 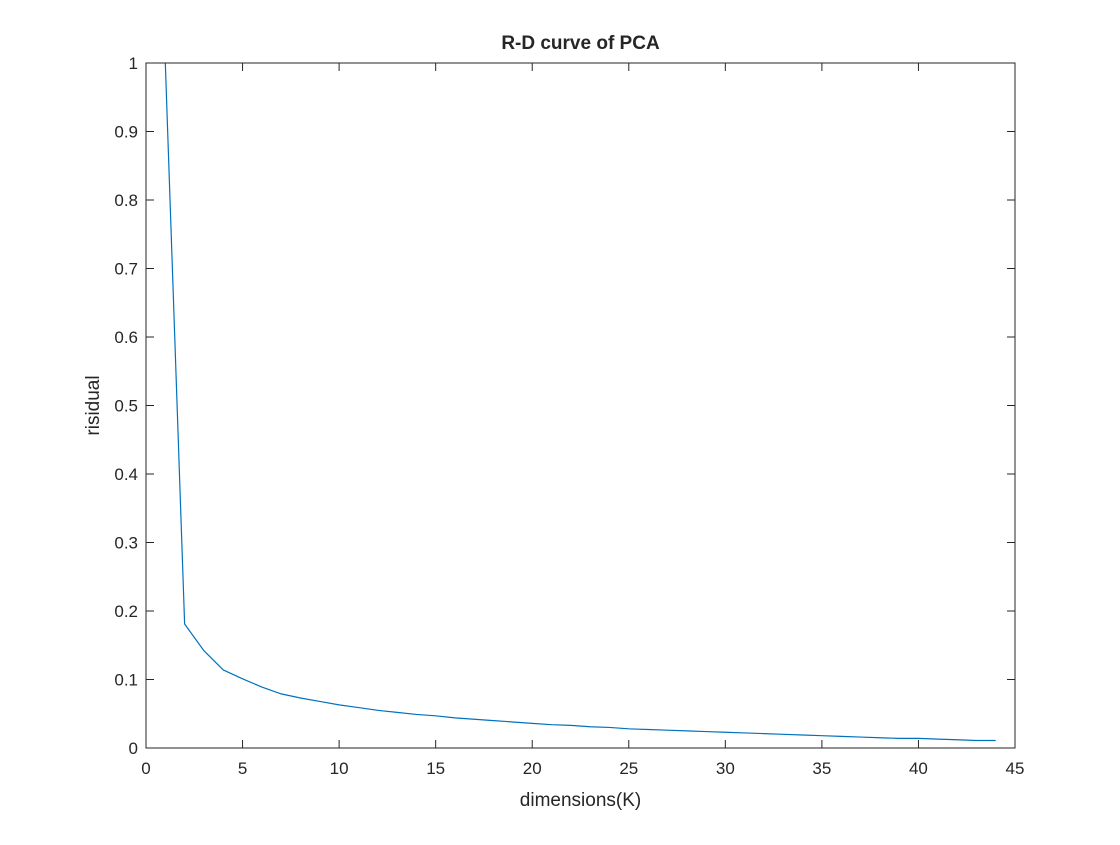 What do you see at coordinates (133, 748) in the screenshot?
I see `y-tick-label: 0` at bounding box center [133, 748].